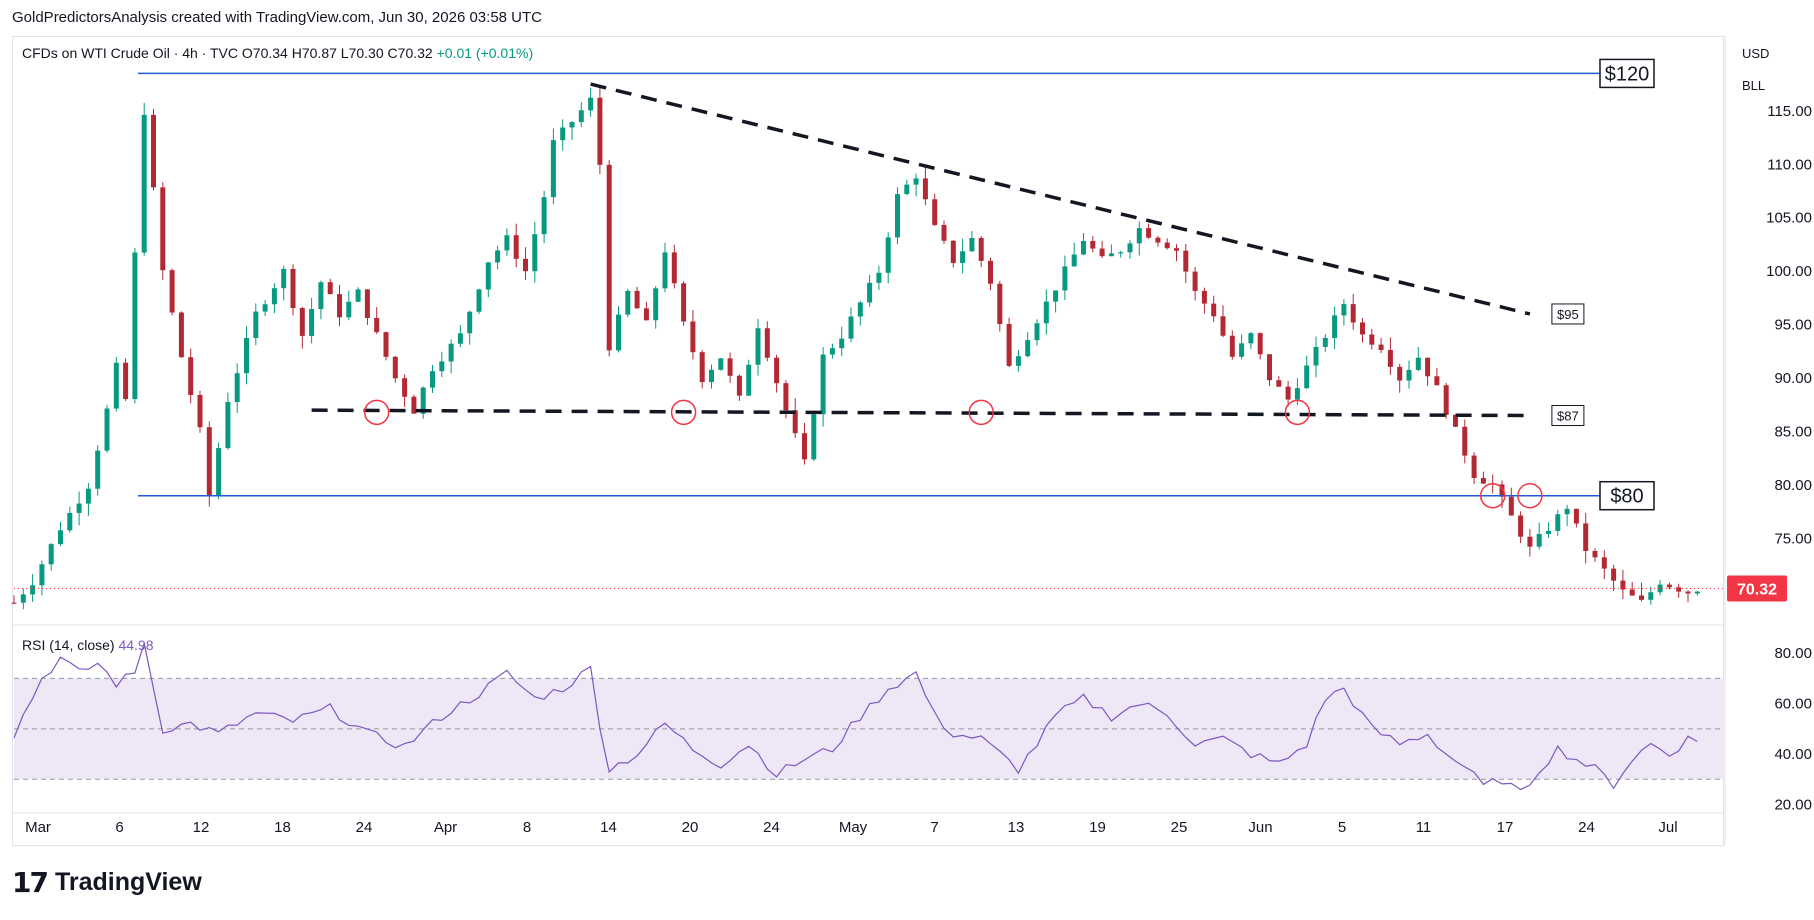  I want to click on currency-label: USD, so click(1756, 53).